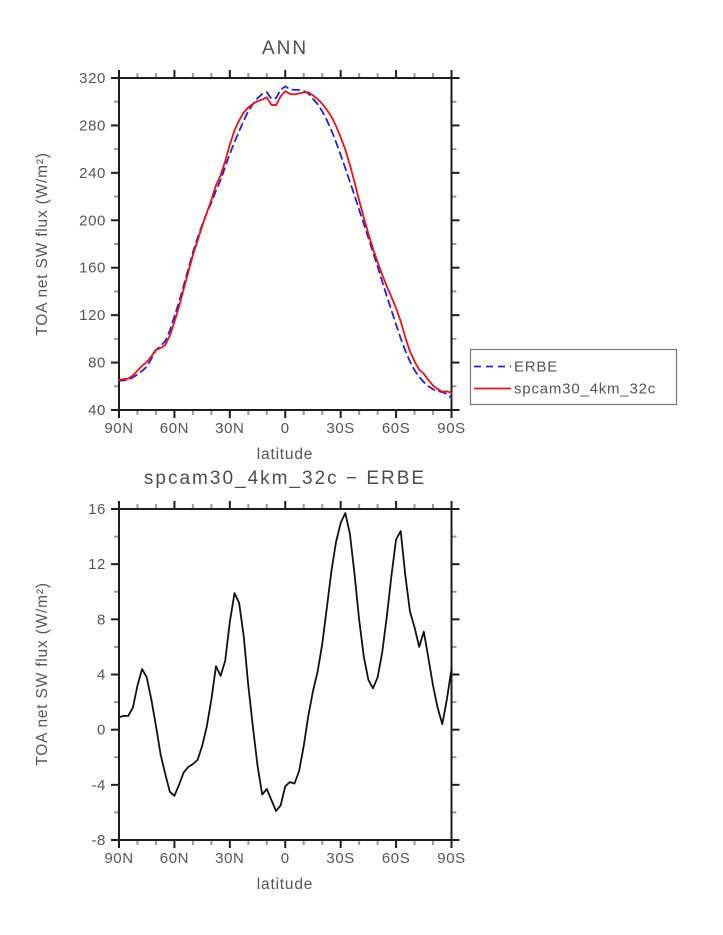 The image size is (723, 935). I want to click on y-tick-label: 12, so click(97, 564).